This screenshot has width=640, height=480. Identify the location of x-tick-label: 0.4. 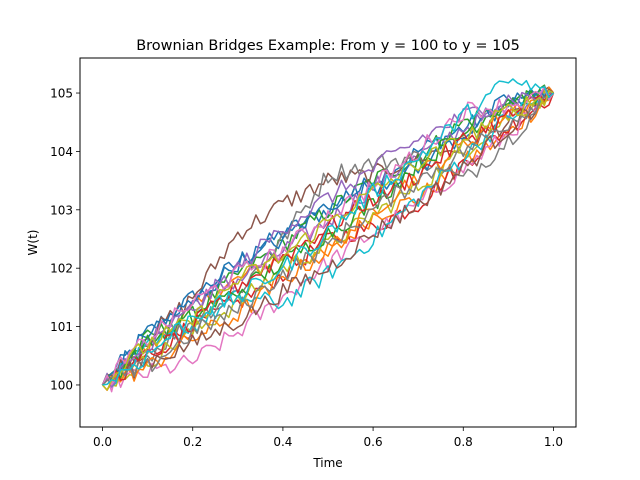
(282, 442).